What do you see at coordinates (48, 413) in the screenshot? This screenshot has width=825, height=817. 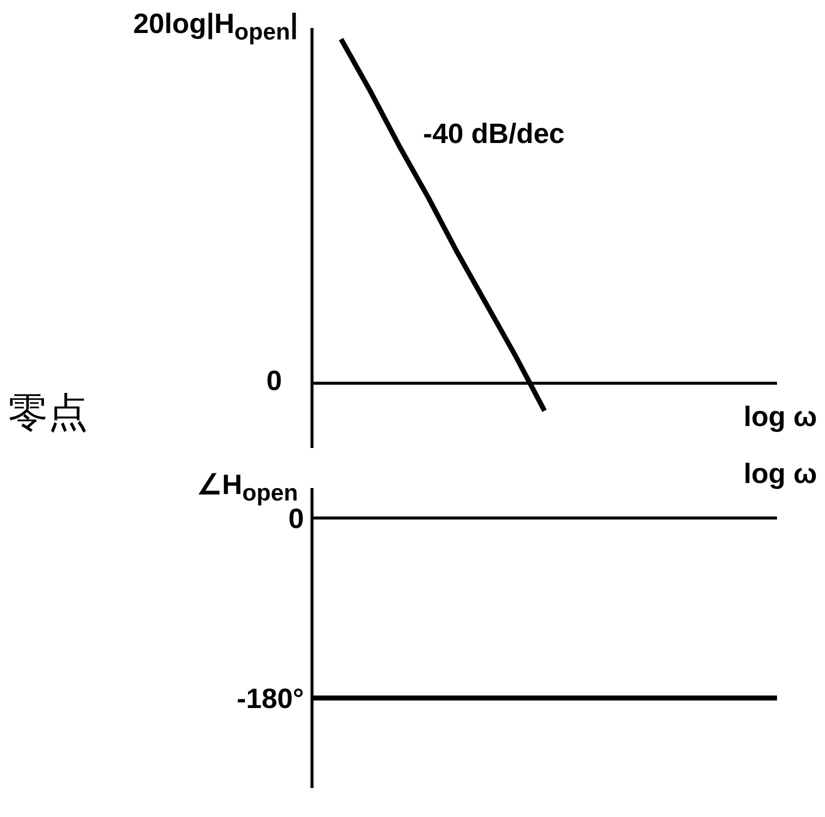 I see `text: 零点` at bounding box center [48, 413].